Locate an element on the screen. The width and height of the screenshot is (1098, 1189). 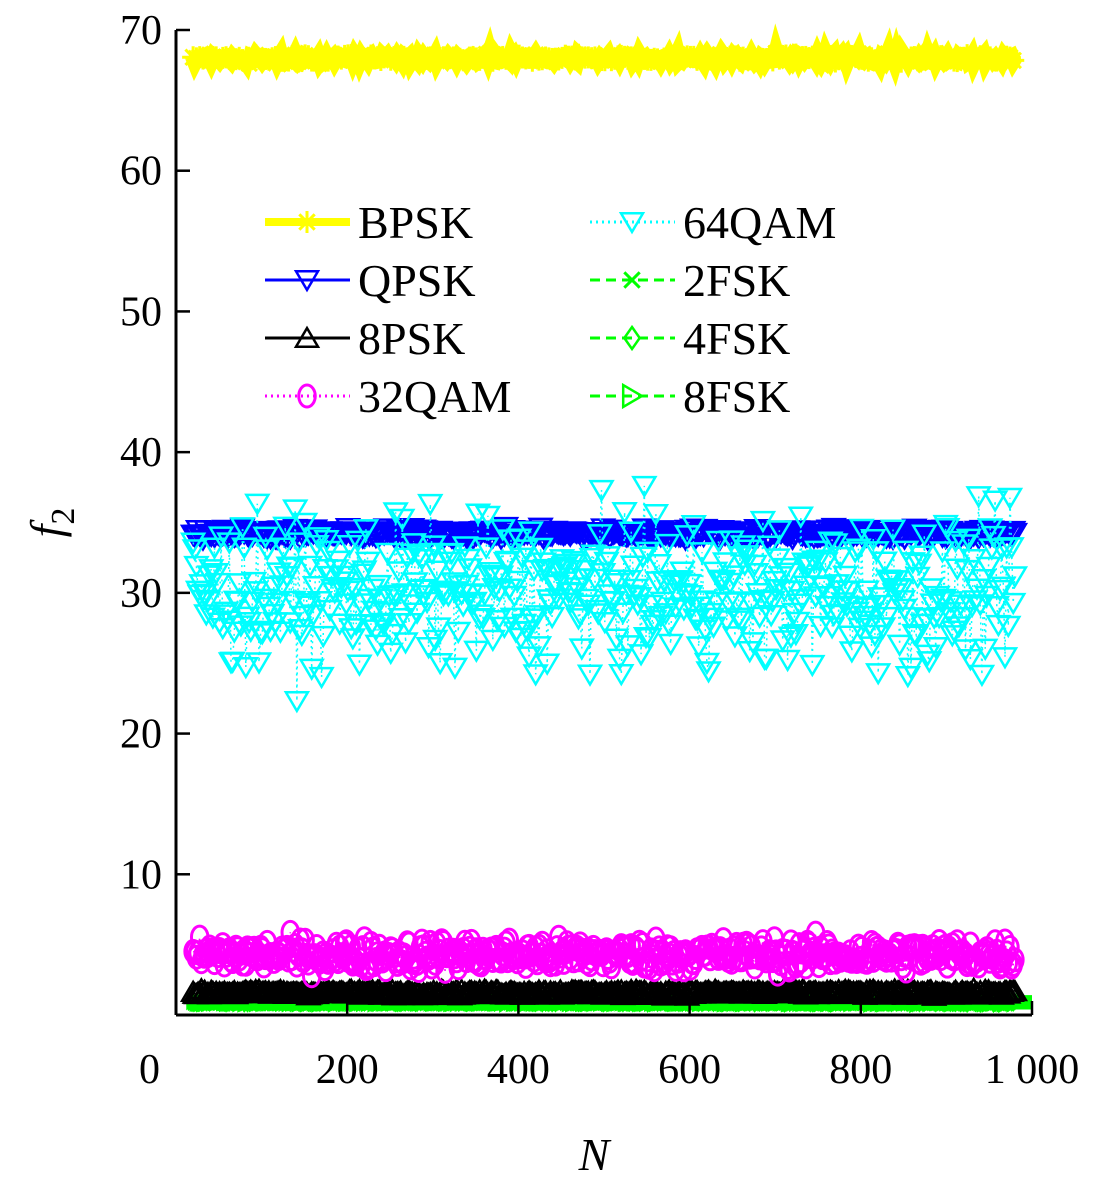
legend-label: 4FSK is located at coordinates (736, 338).